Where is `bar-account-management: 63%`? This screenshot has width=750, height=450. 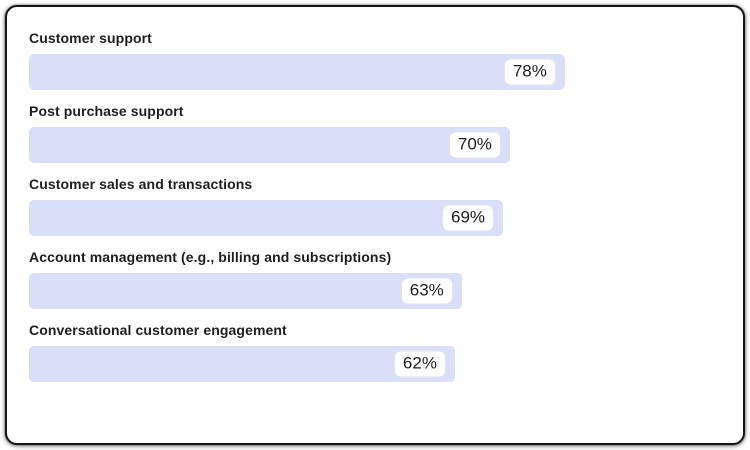
bar-account-management: 63% is located at coordinates (245, 291).